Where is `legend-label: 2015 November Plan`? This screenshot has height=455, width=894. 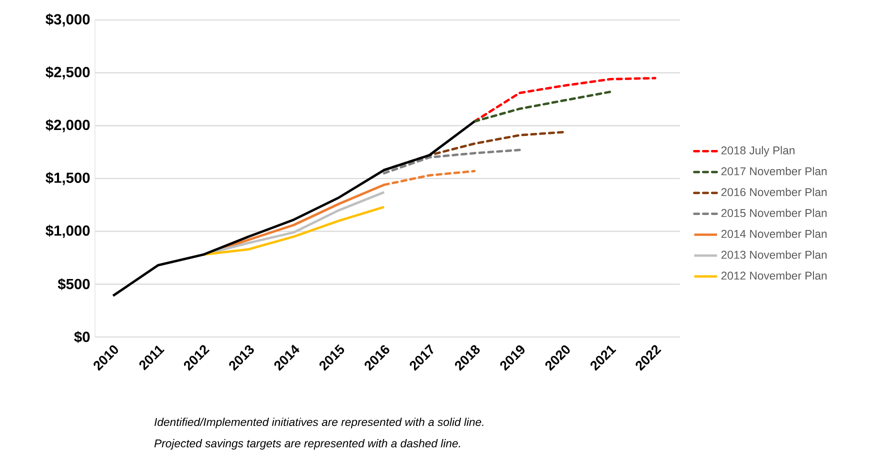
legend-label: 2015 November Plan is located at coordinates (774, 213).